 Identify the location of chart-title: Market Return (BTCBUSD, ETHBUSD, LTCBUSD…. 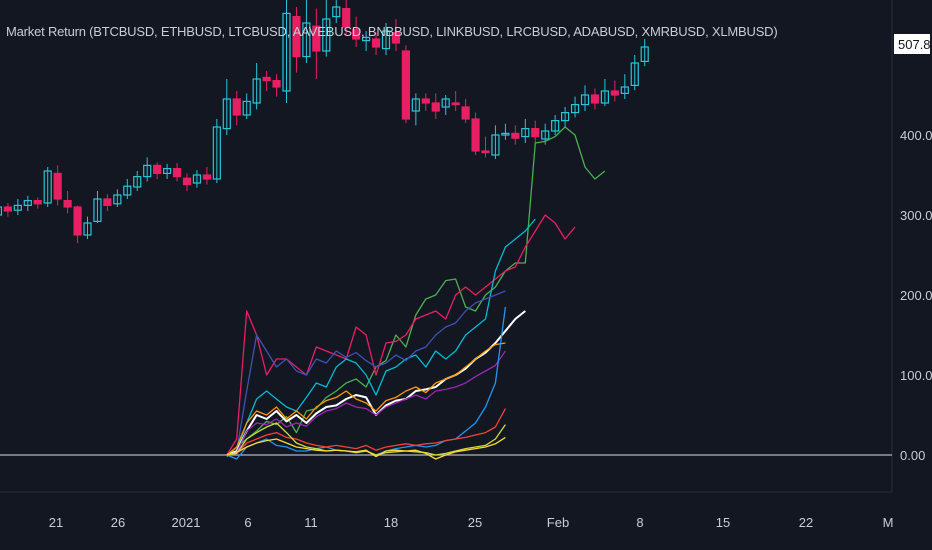
(392, 31).